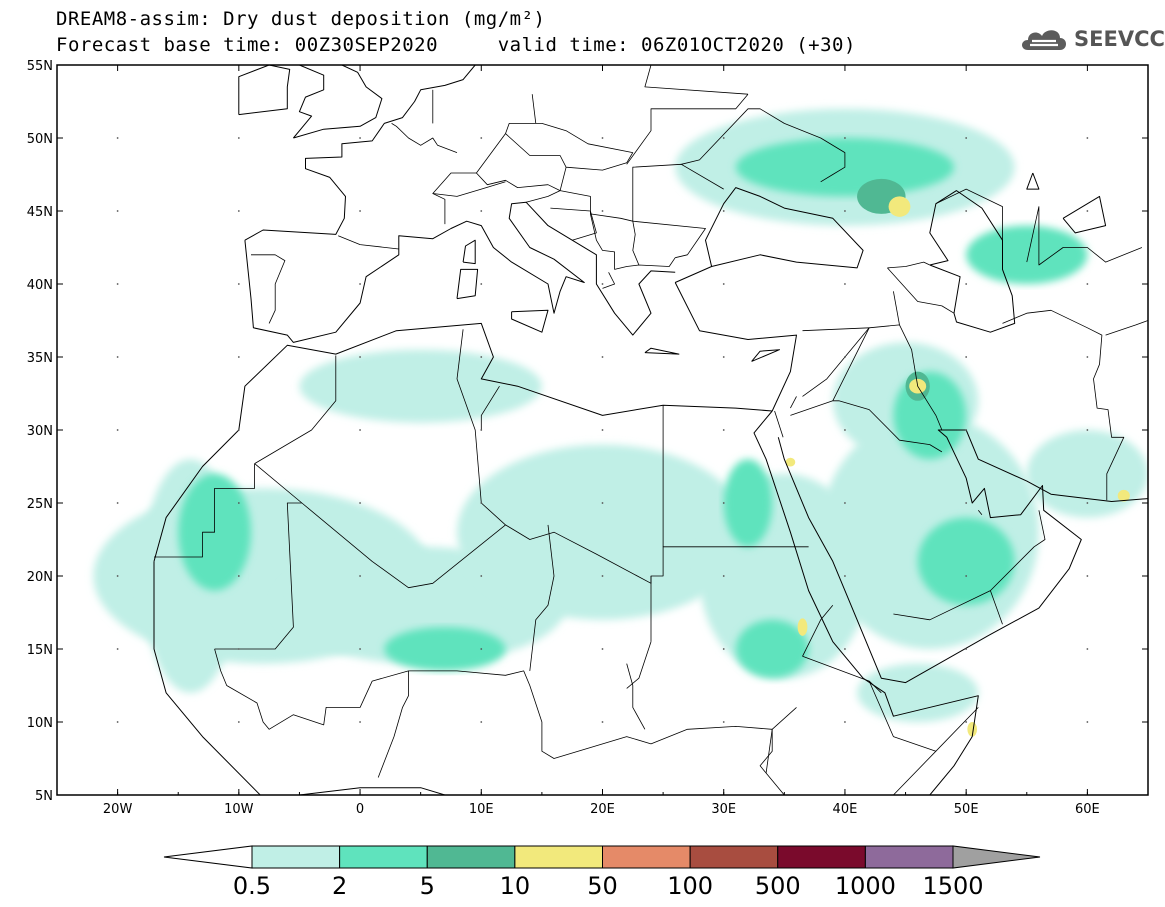 This screenshot has width=1165, height=907. I want to click on lon-tick-label: 10W, so click(239, 809).